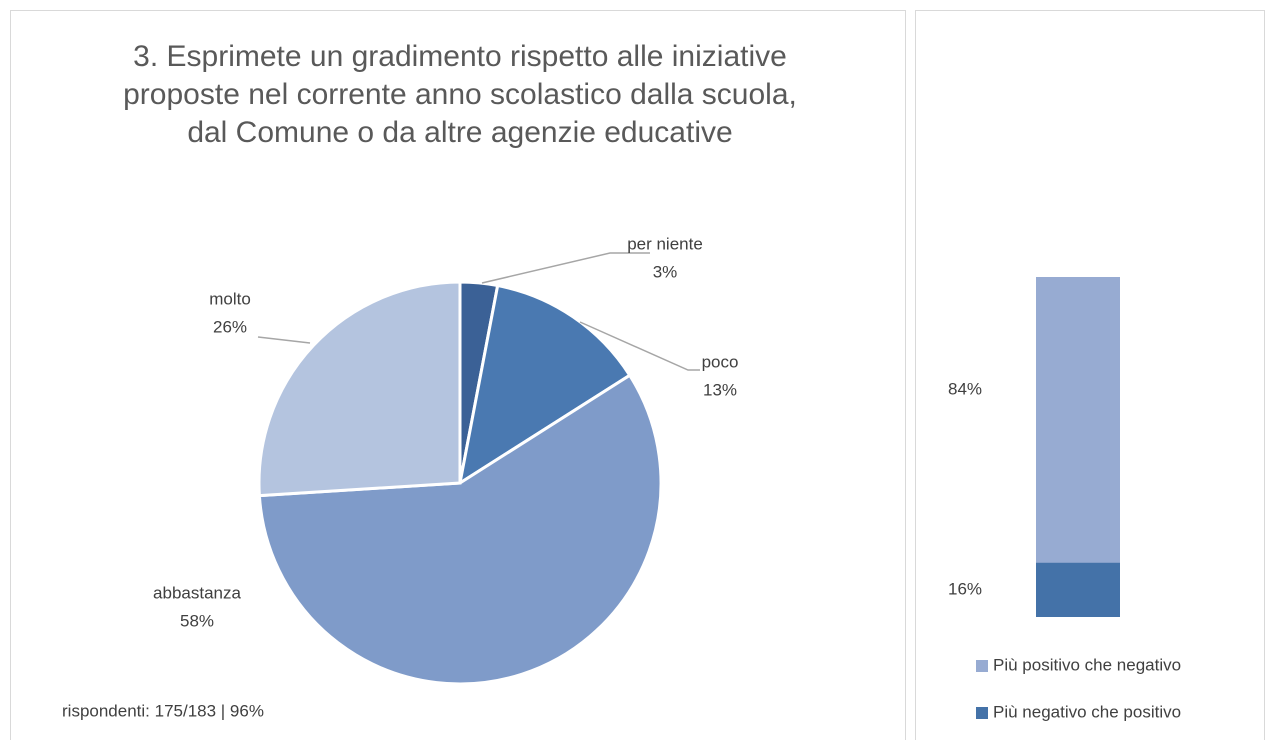 The image size is (1270, 740). I want to click on slice-value: 26%, so click(230, 326).